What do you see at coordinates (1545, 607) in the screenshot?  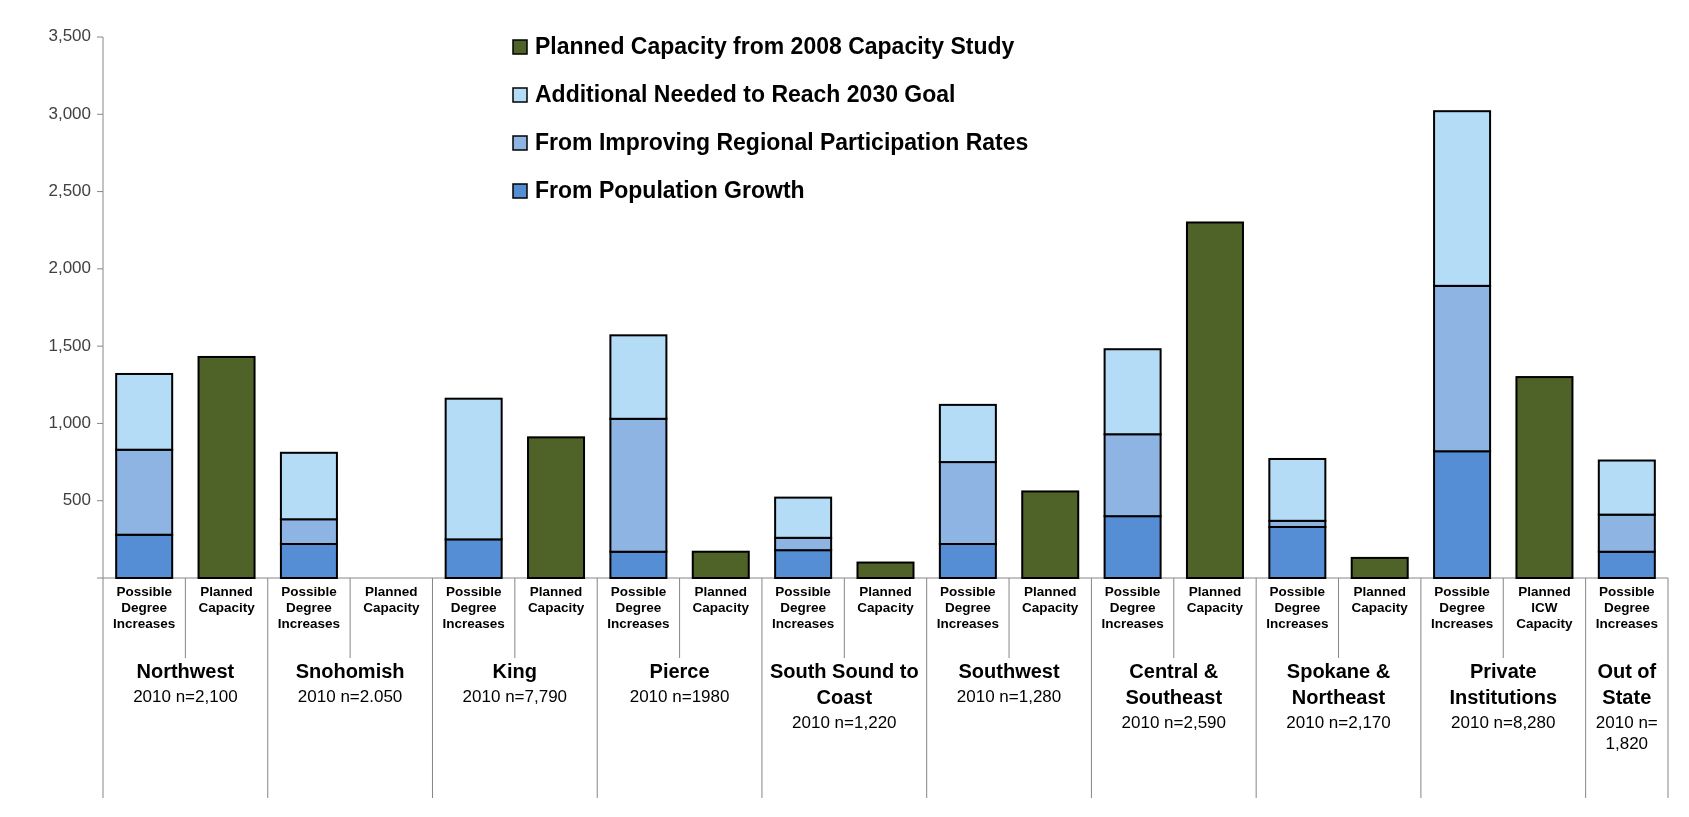 I see `x-tick-label: Planned ICW Capacity` at bounding box center [1545, 607].